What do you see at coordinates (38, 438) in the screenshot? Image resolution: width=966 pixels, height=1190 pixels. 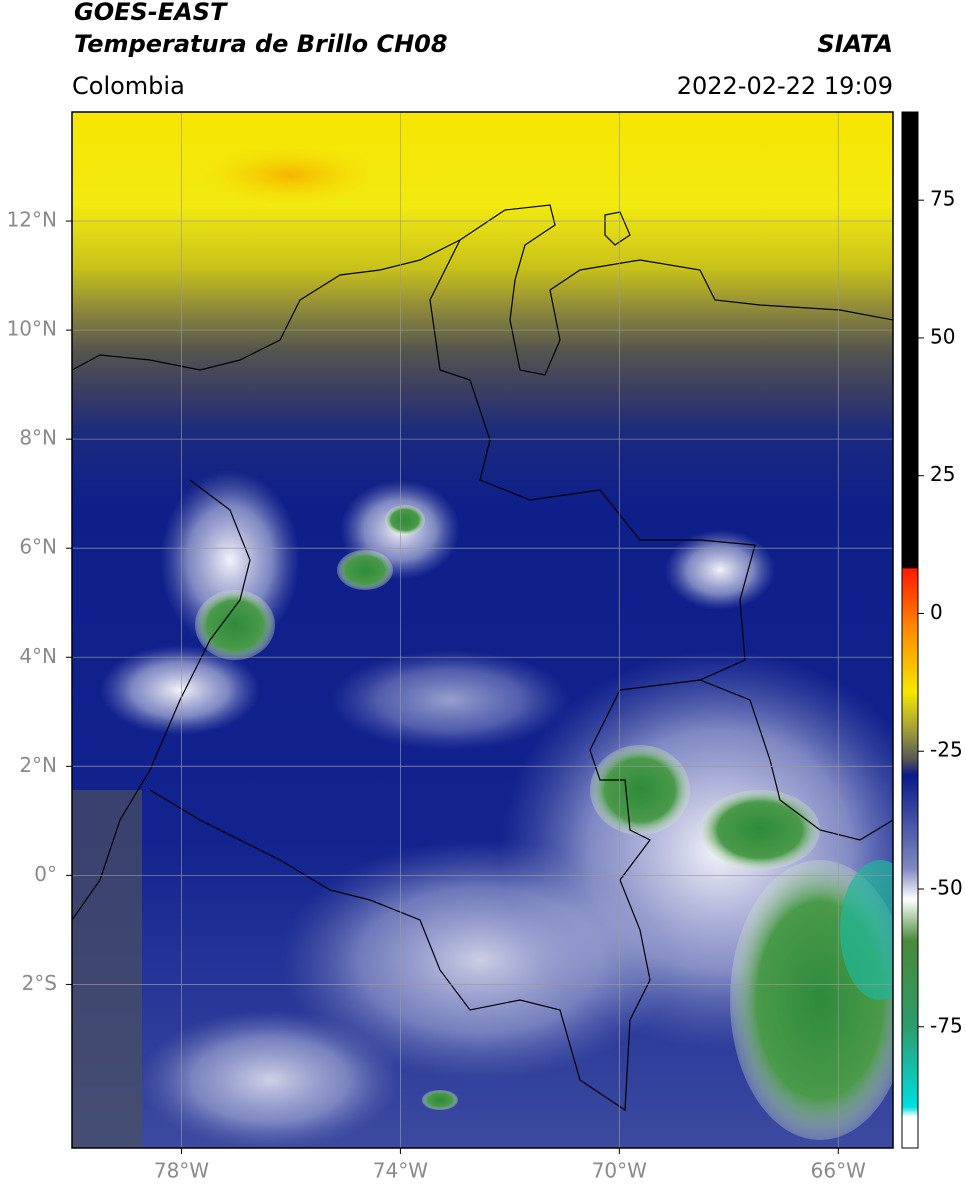 I see `y-tick-label: 8°N` at bounding box center [38, 438].